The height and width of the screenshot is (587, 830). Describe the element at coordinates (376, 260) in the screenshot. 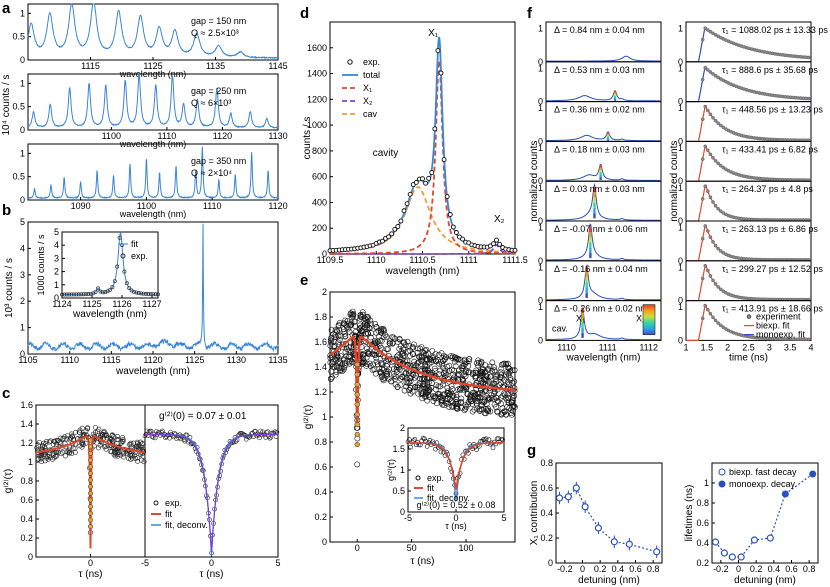

I see `x-tick-label: 1110` at that location.